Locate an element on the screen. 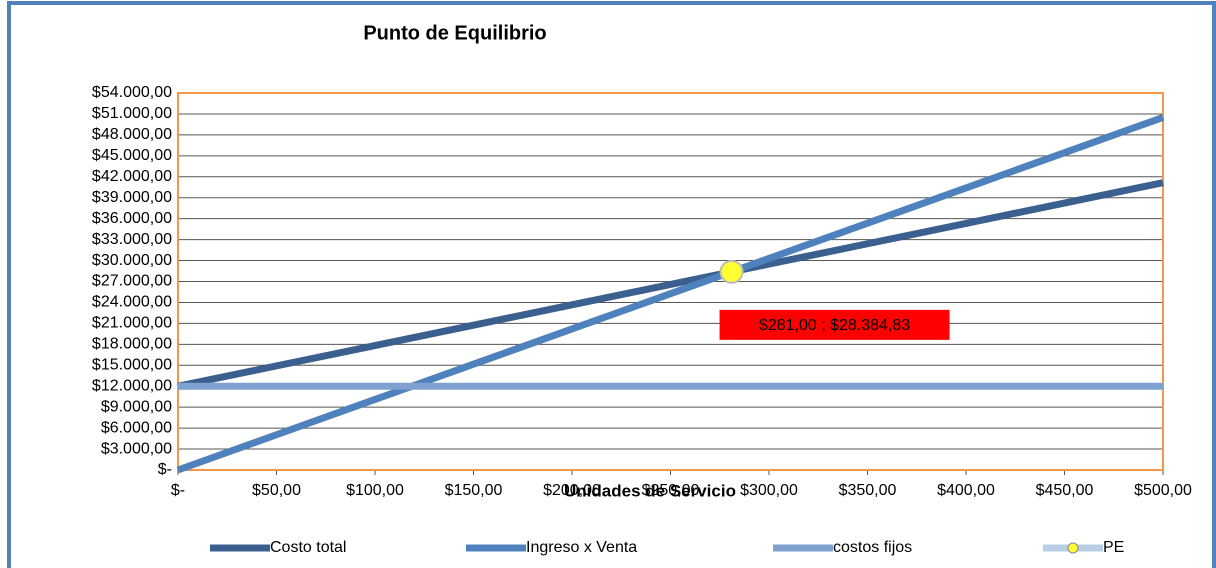  legend-label: Ingreso x Venta is located at coordinates (581, 547).